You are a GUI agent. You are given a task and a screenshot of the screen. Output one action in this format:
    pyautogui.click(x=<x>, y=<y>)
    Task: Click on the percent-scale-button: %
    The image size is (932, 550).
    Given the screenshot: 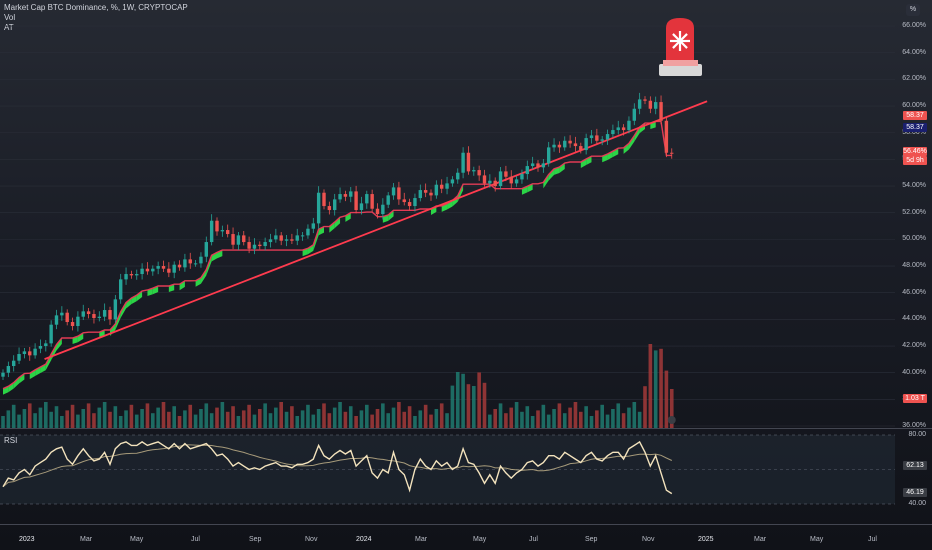 What is the action you would take?
    pyautogui.click(x=913, y=10)
    